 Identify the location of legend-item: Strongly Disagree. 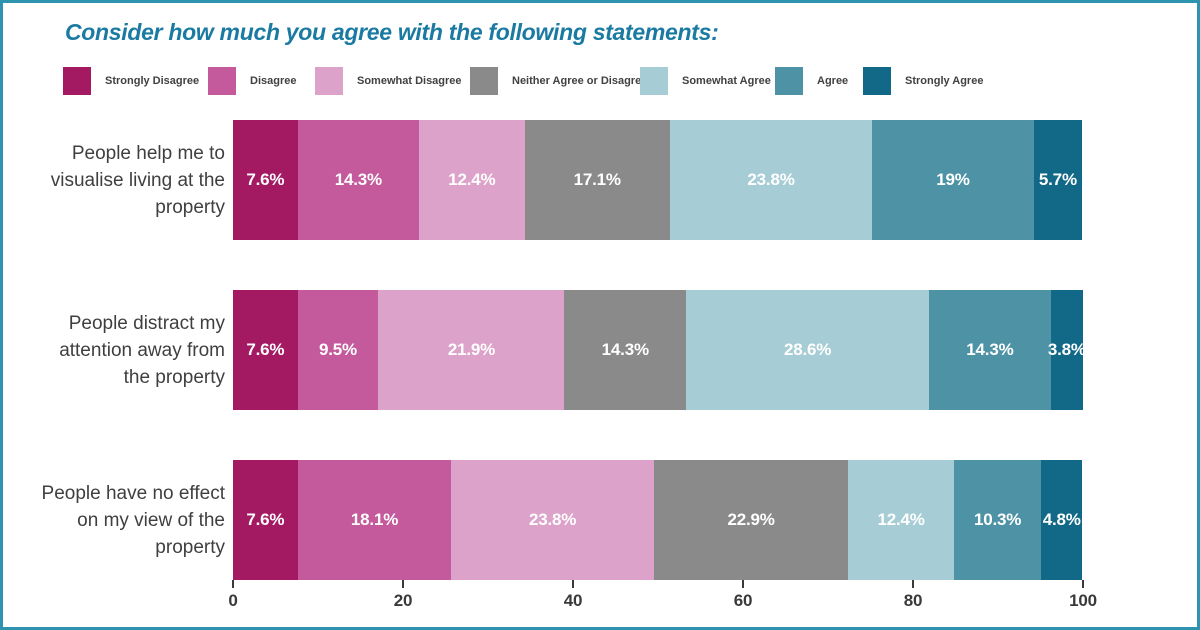
(131, 81).